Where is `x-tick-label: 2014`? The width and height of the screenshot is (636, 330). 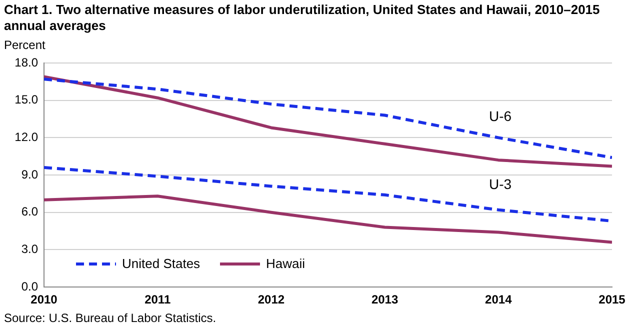
x-tick-label: 2014 is located at coordinates (498, 299).